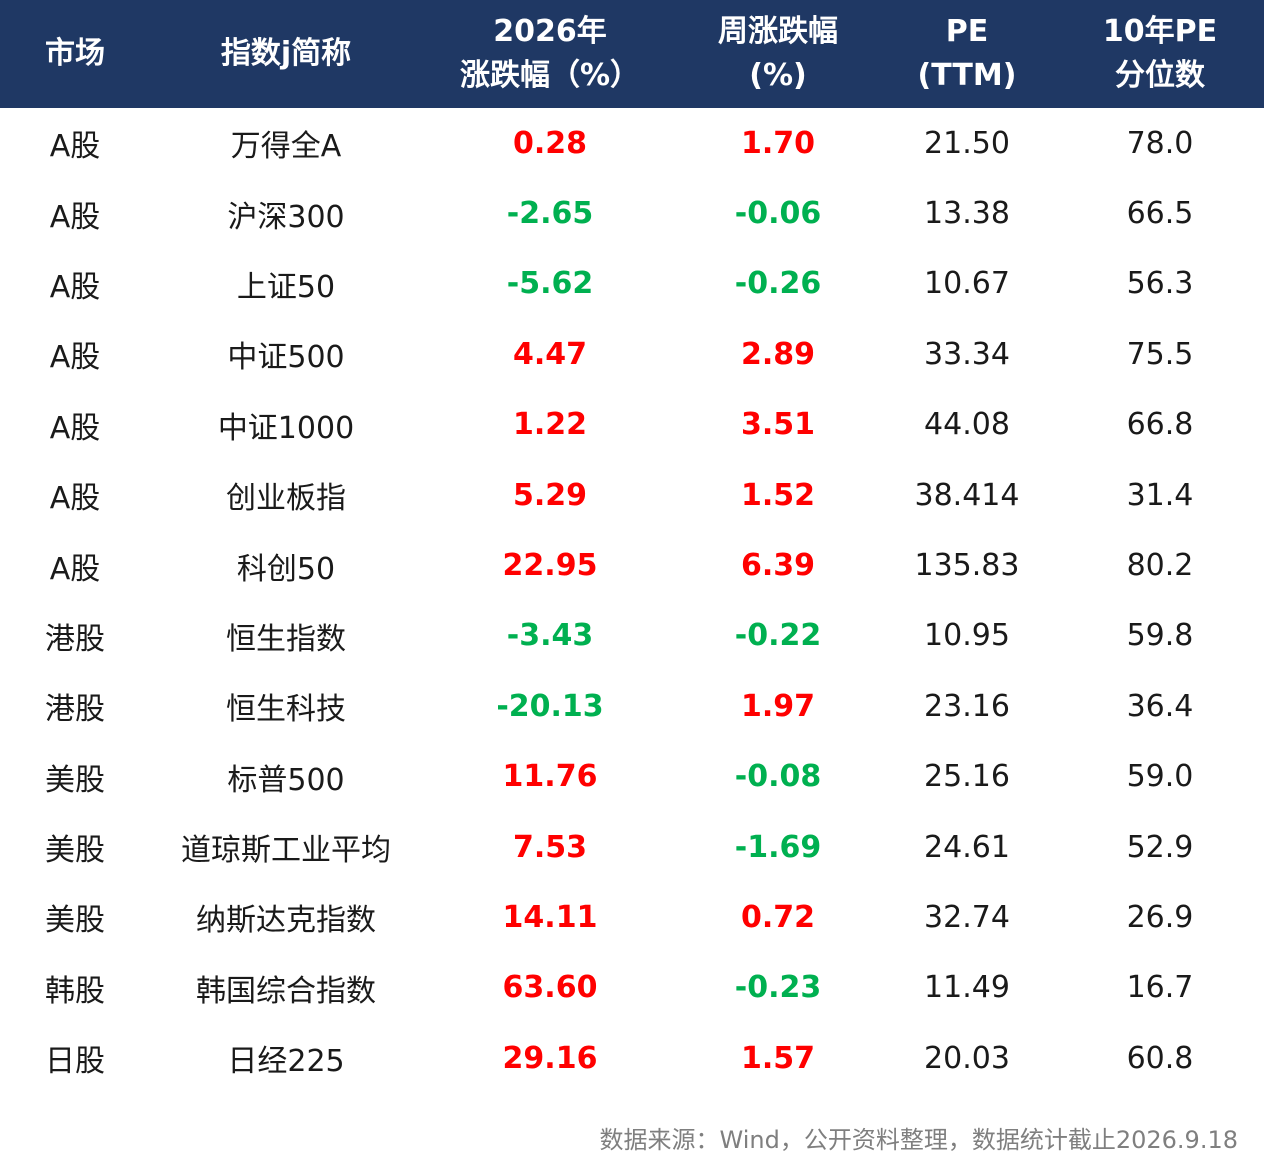  Describe the element at coordinates (778, 495) in the screenshot. I see `cell-weekly-change: 1.52` at that location.